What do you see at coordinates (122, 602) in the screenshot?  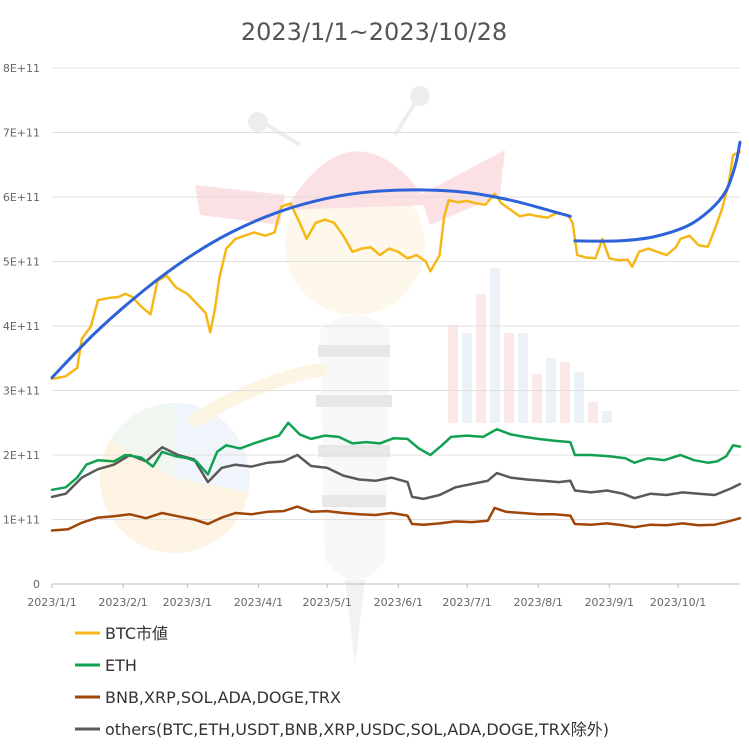 I see `x-tick-label: 2023/2/1` at bounding box center [122, 602].